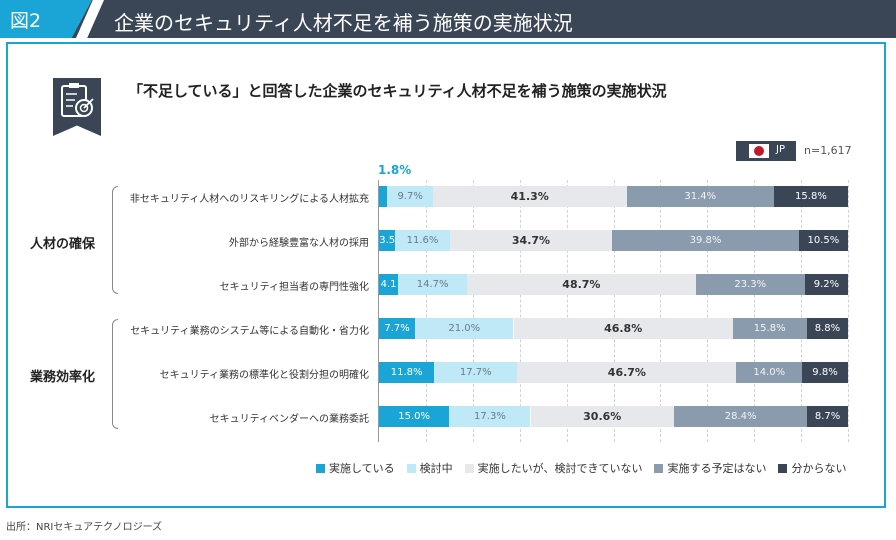  I want to click on bar-segment: 17.3%, so click(490, 416).